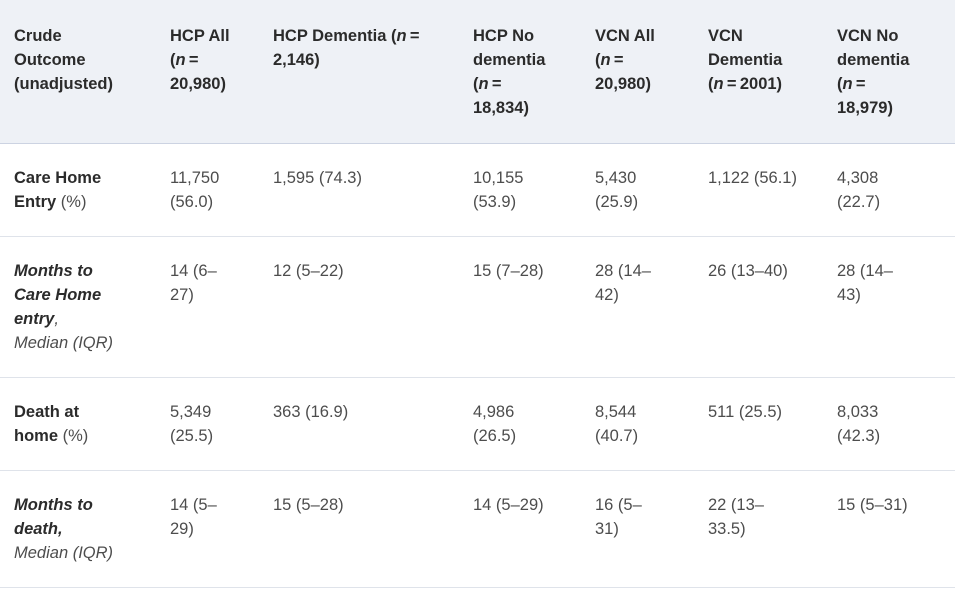  What do you see at coordinates (495, 424) in the screenshot?
I see `cell-value: 4,986 (26.5)` at bounding box center [495, 424].